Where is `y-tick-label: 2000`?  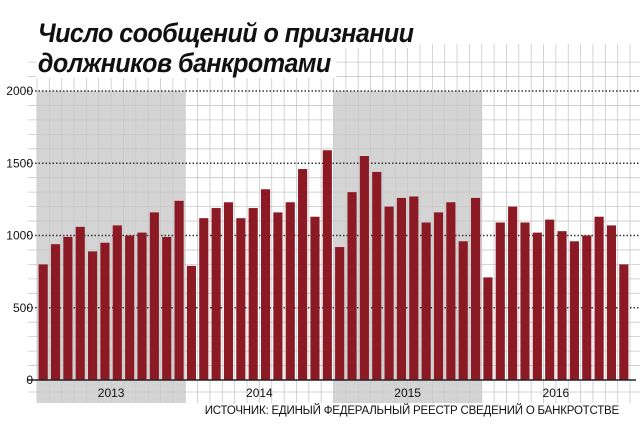
y-tick-label: 2000 is located at coordinates (19, 91).